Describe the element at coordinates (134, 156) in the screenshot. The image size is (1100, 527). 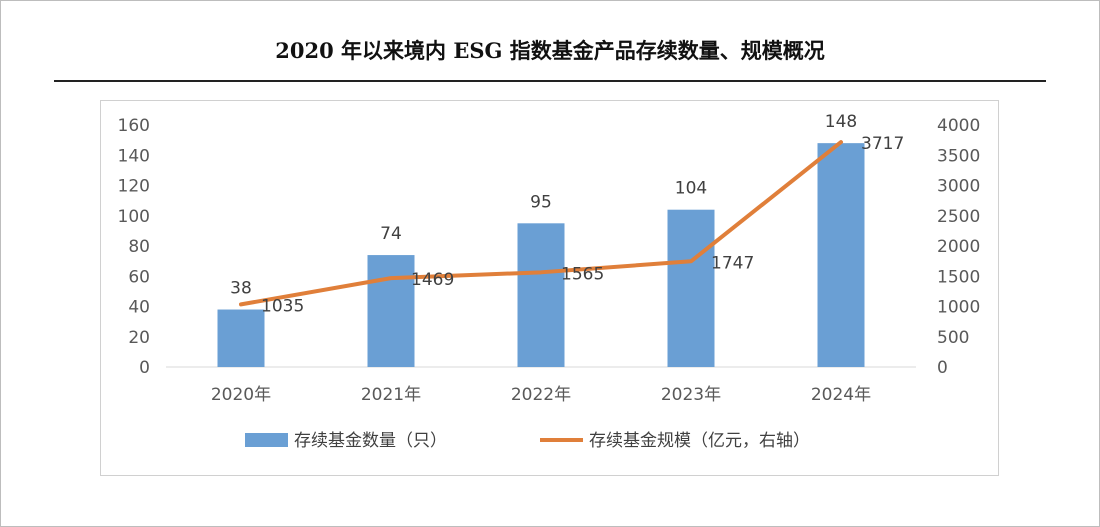
I see `y-left-tick-label: 140` at that location.